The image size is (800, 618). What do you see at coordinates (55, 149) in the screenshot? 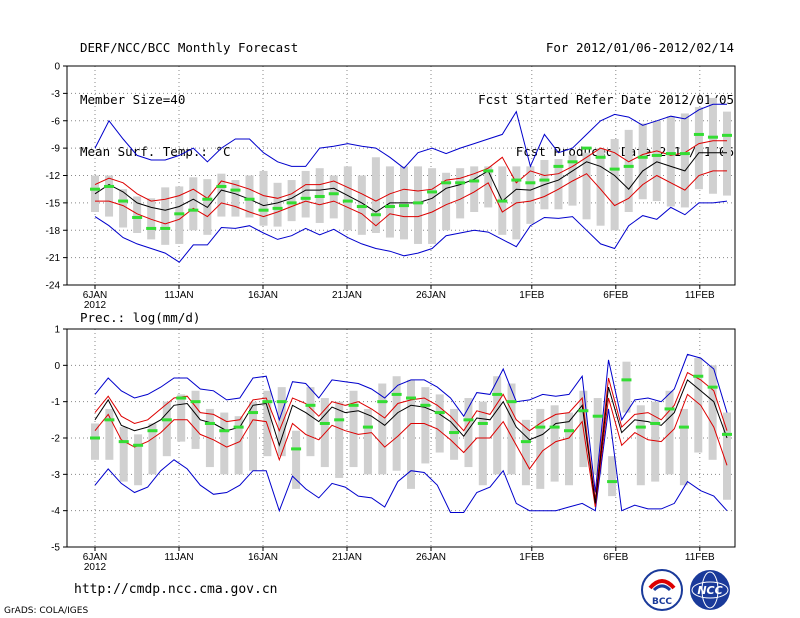
I see `y-tick-label: -9` at bounding box center [55, 149].